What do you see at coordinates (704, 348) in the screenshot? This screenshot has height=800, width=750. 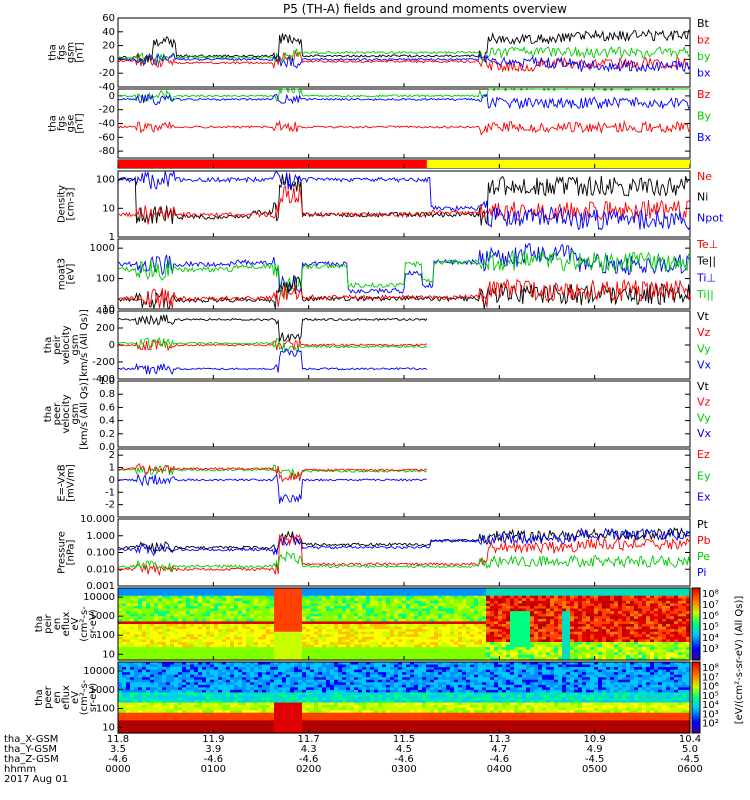 I see `legend-entry: Vy` at bounding box center [704, 348].